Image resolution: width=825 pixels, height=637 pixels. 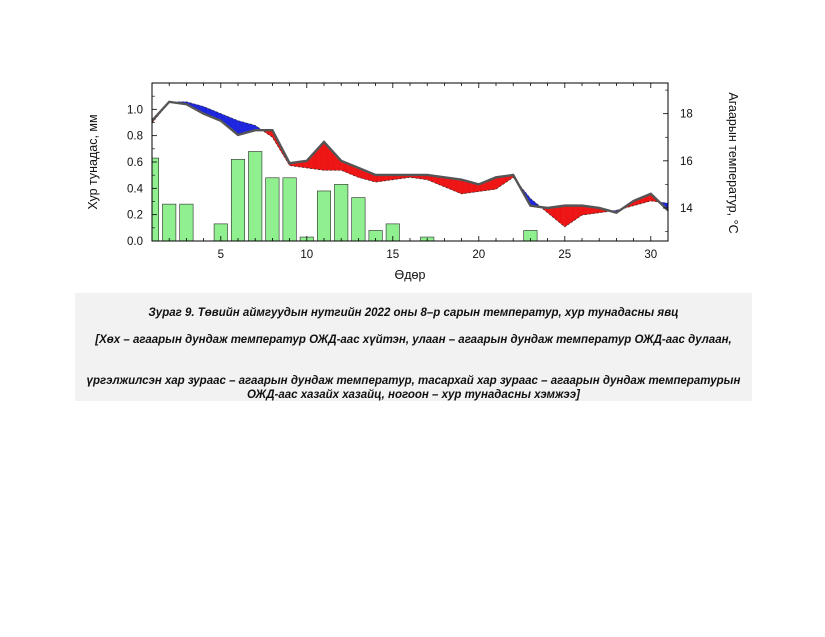 What do you see at coordinates (135, 189) in the screenshot?
I see `y-left-tick-label-0.4: 0.4` at bounding box center [135, 189].